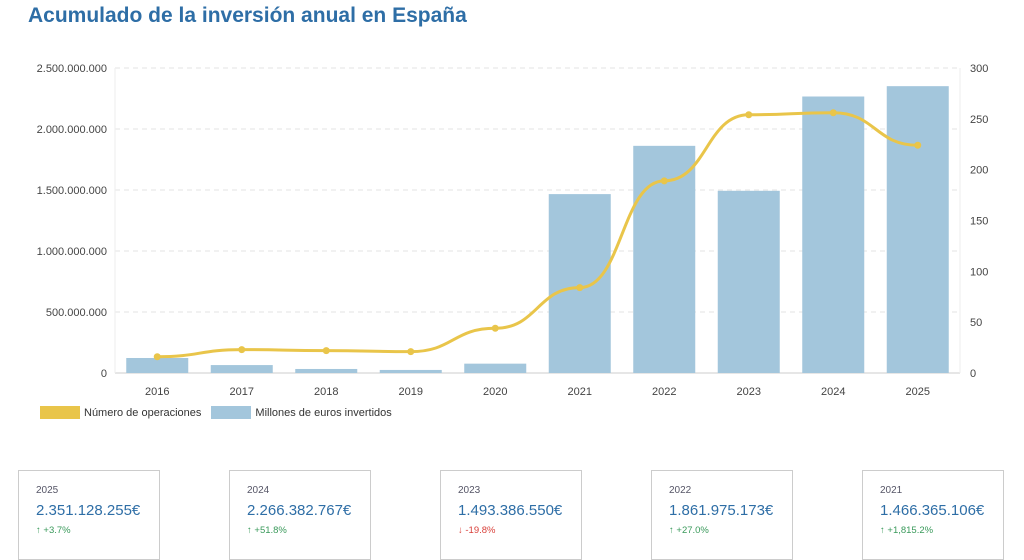 This screenshot has width=1024, height=560. Describe the element at coordinates (973, 374) in the screenshot. I see `right-tick-label: 0` at that location.